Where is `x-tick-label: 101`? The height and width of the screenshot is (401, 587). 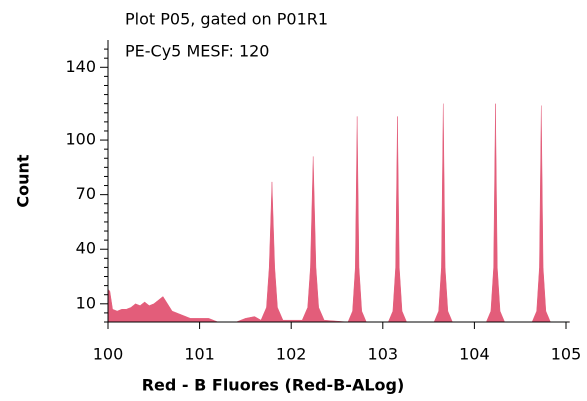
x-tick-label: 101 is located at coordinates (199, 354).